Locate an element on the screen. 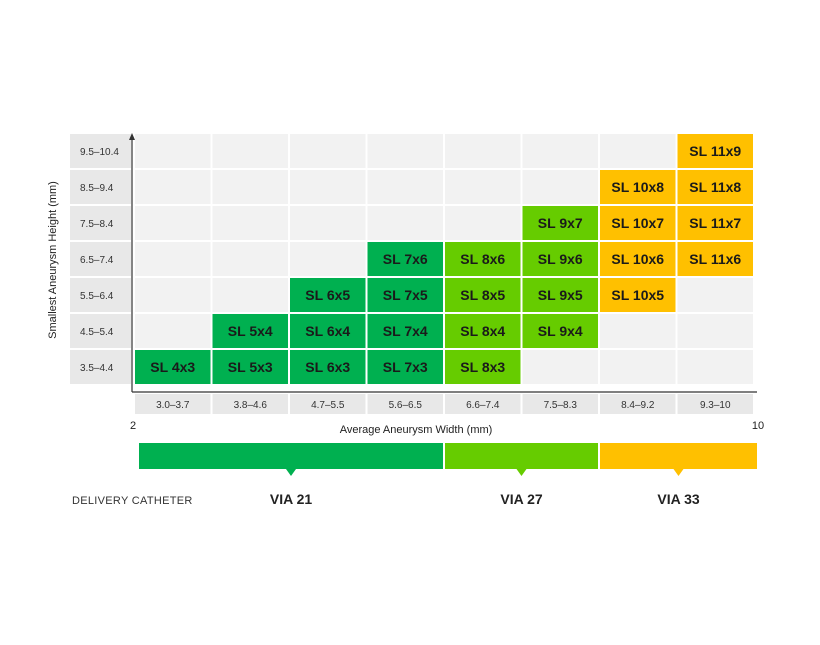  catheter-bar-via21 is located at coordinates (291, 456).